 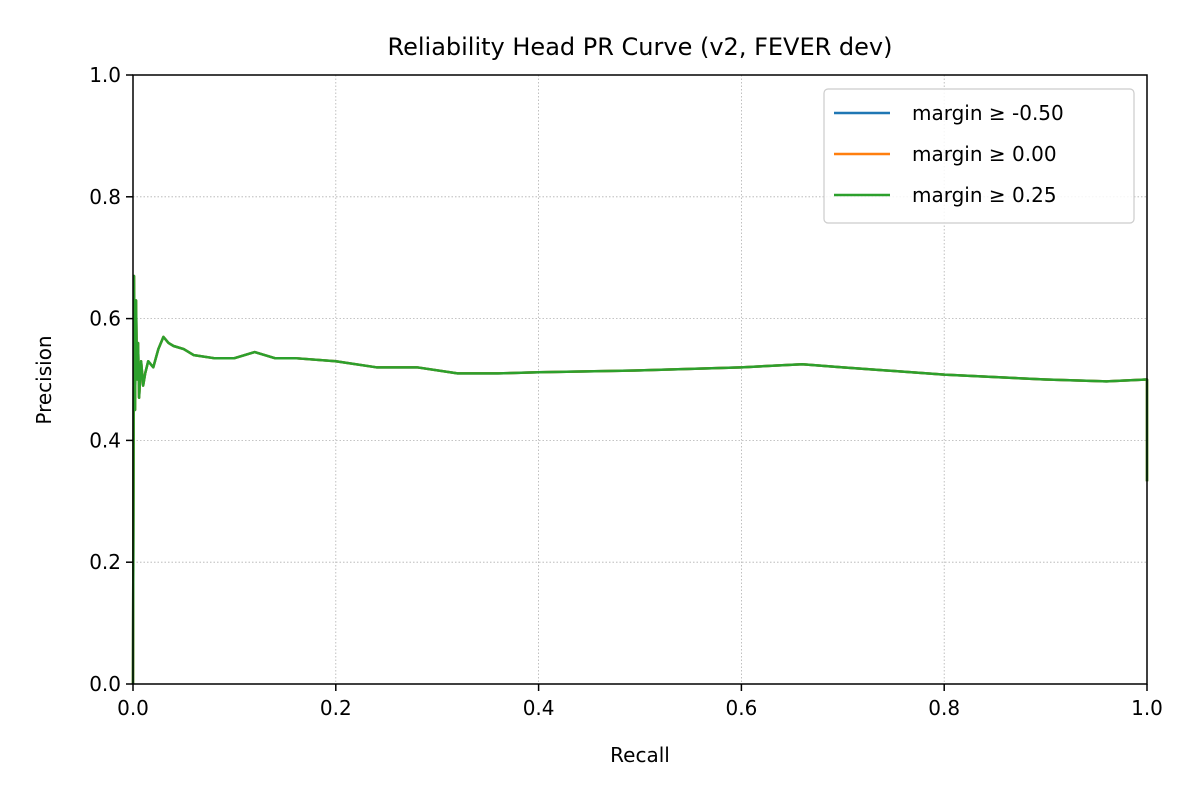 I want to click on legend-label: margin ≥ 0.00, so click(x=984, y=154).